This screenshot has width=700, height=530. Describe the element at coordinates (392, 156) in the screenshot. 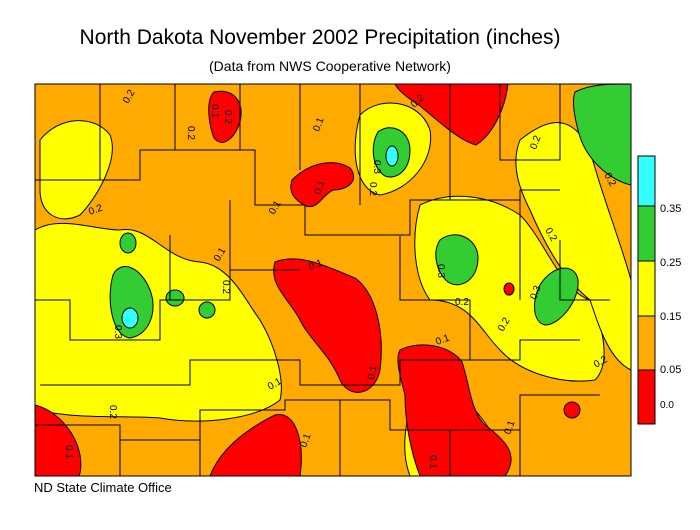

I see `cyan-north-central` at that location.